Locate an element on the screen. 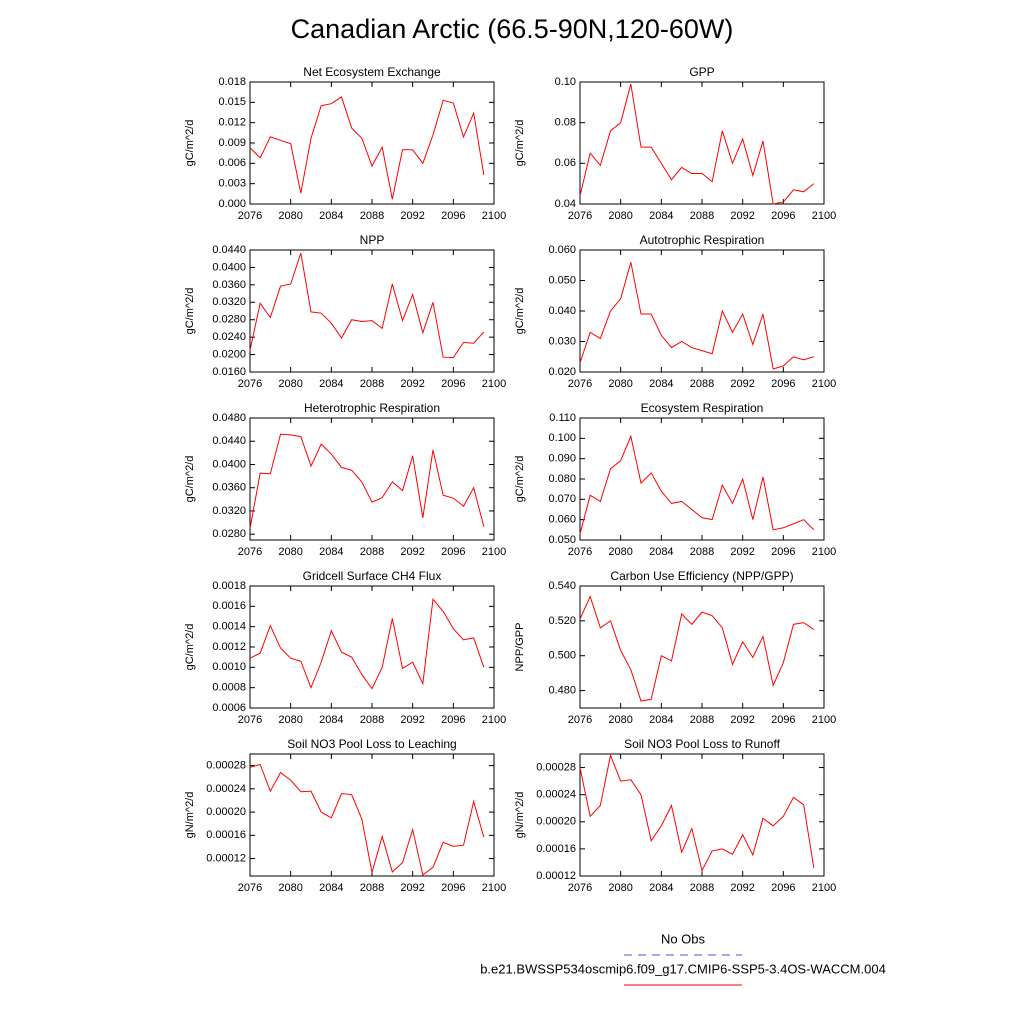 This screenshot has width=1024, height=1024. y-tick-label: 0.040 is located at coordinates (562, 311).